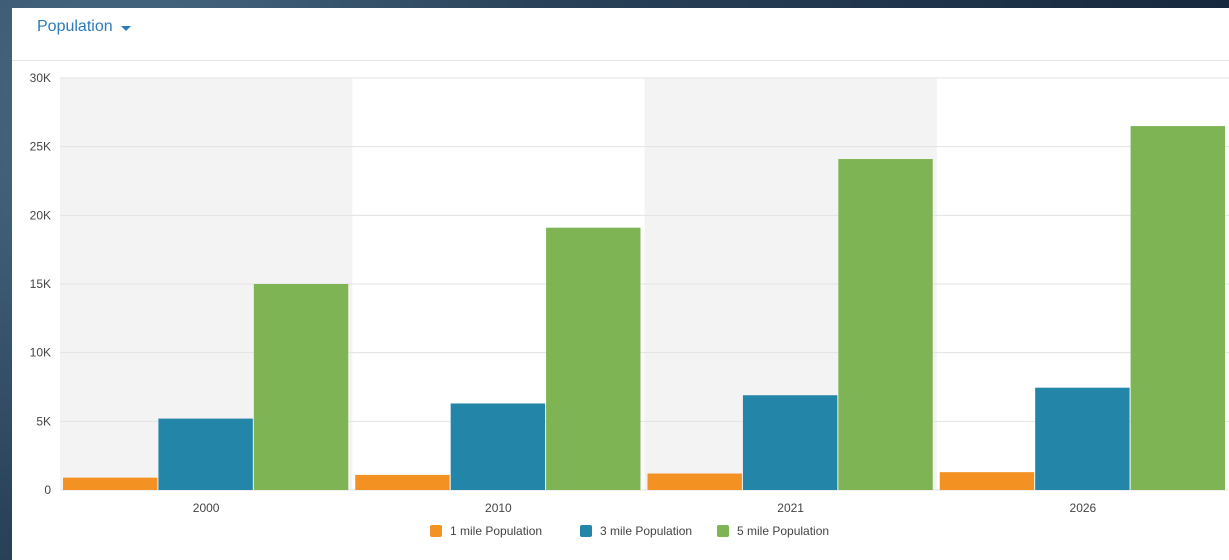 This screenshot has width=1229, height=560. I want to click on legend-item: 3 mile Population, so click(636, 531).